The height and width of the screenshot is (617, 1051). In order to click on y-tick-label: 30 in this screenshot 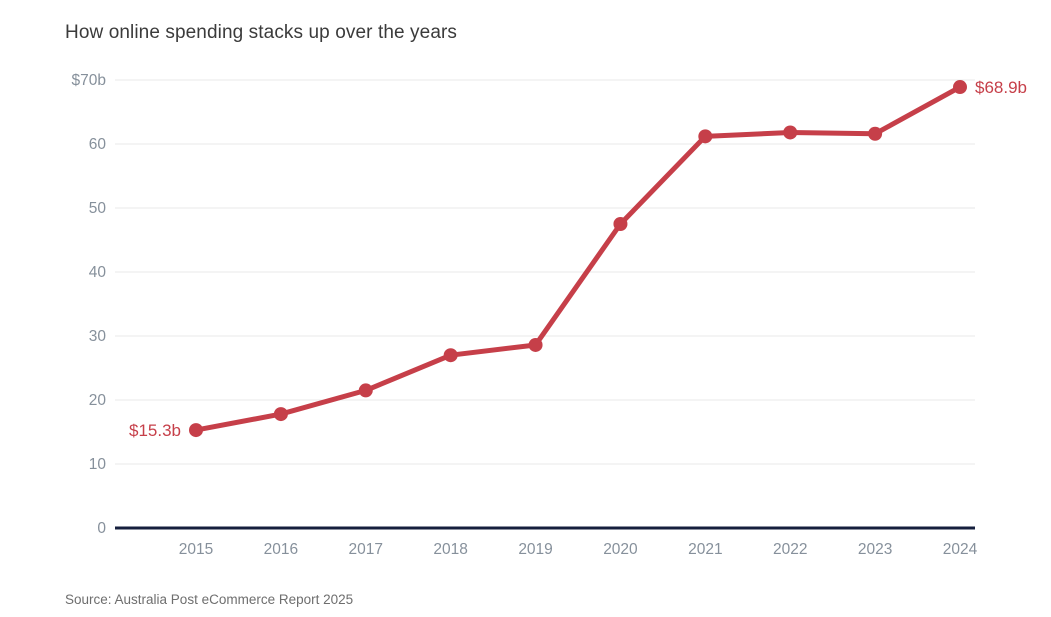, I will do `click(98, 336)`.